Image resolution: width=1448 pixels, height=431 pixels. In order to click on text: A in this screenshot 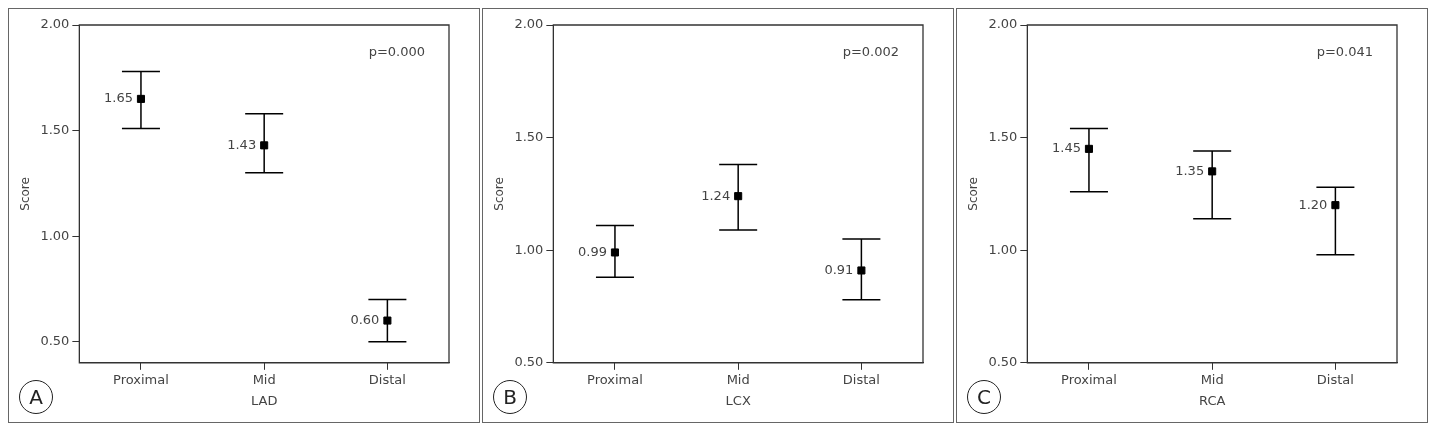, I will do `click(36, 397)`.